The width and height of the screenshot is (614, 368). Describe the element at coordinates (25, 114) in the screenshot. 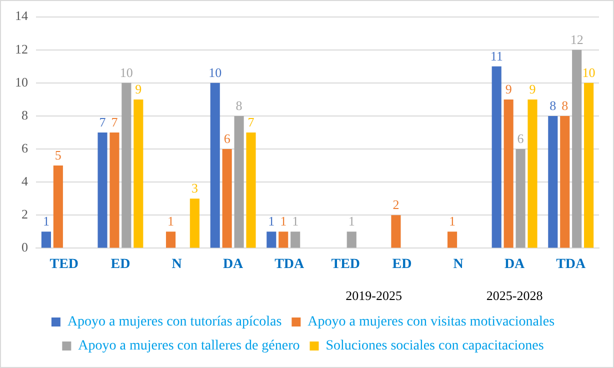

I see `y-tick-label: 8` at that location.